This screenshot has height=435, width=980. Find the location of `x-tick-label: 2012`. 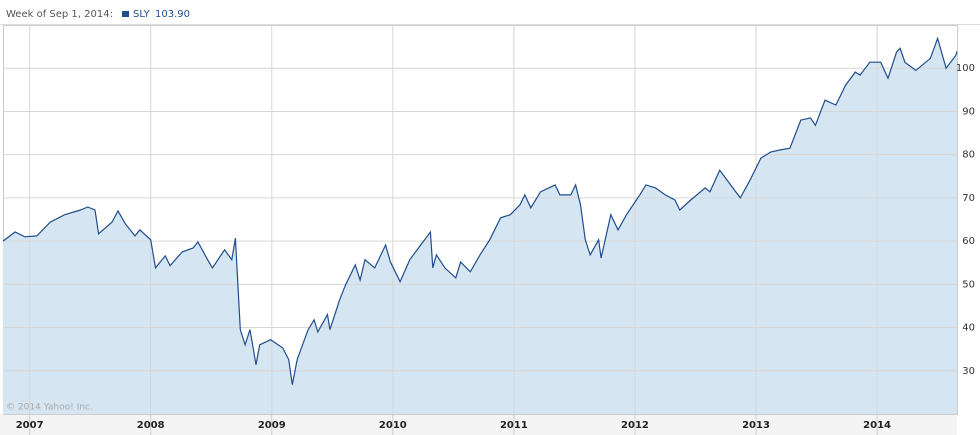

x-tick-label: 2012 is located at coordinates (635, 425).